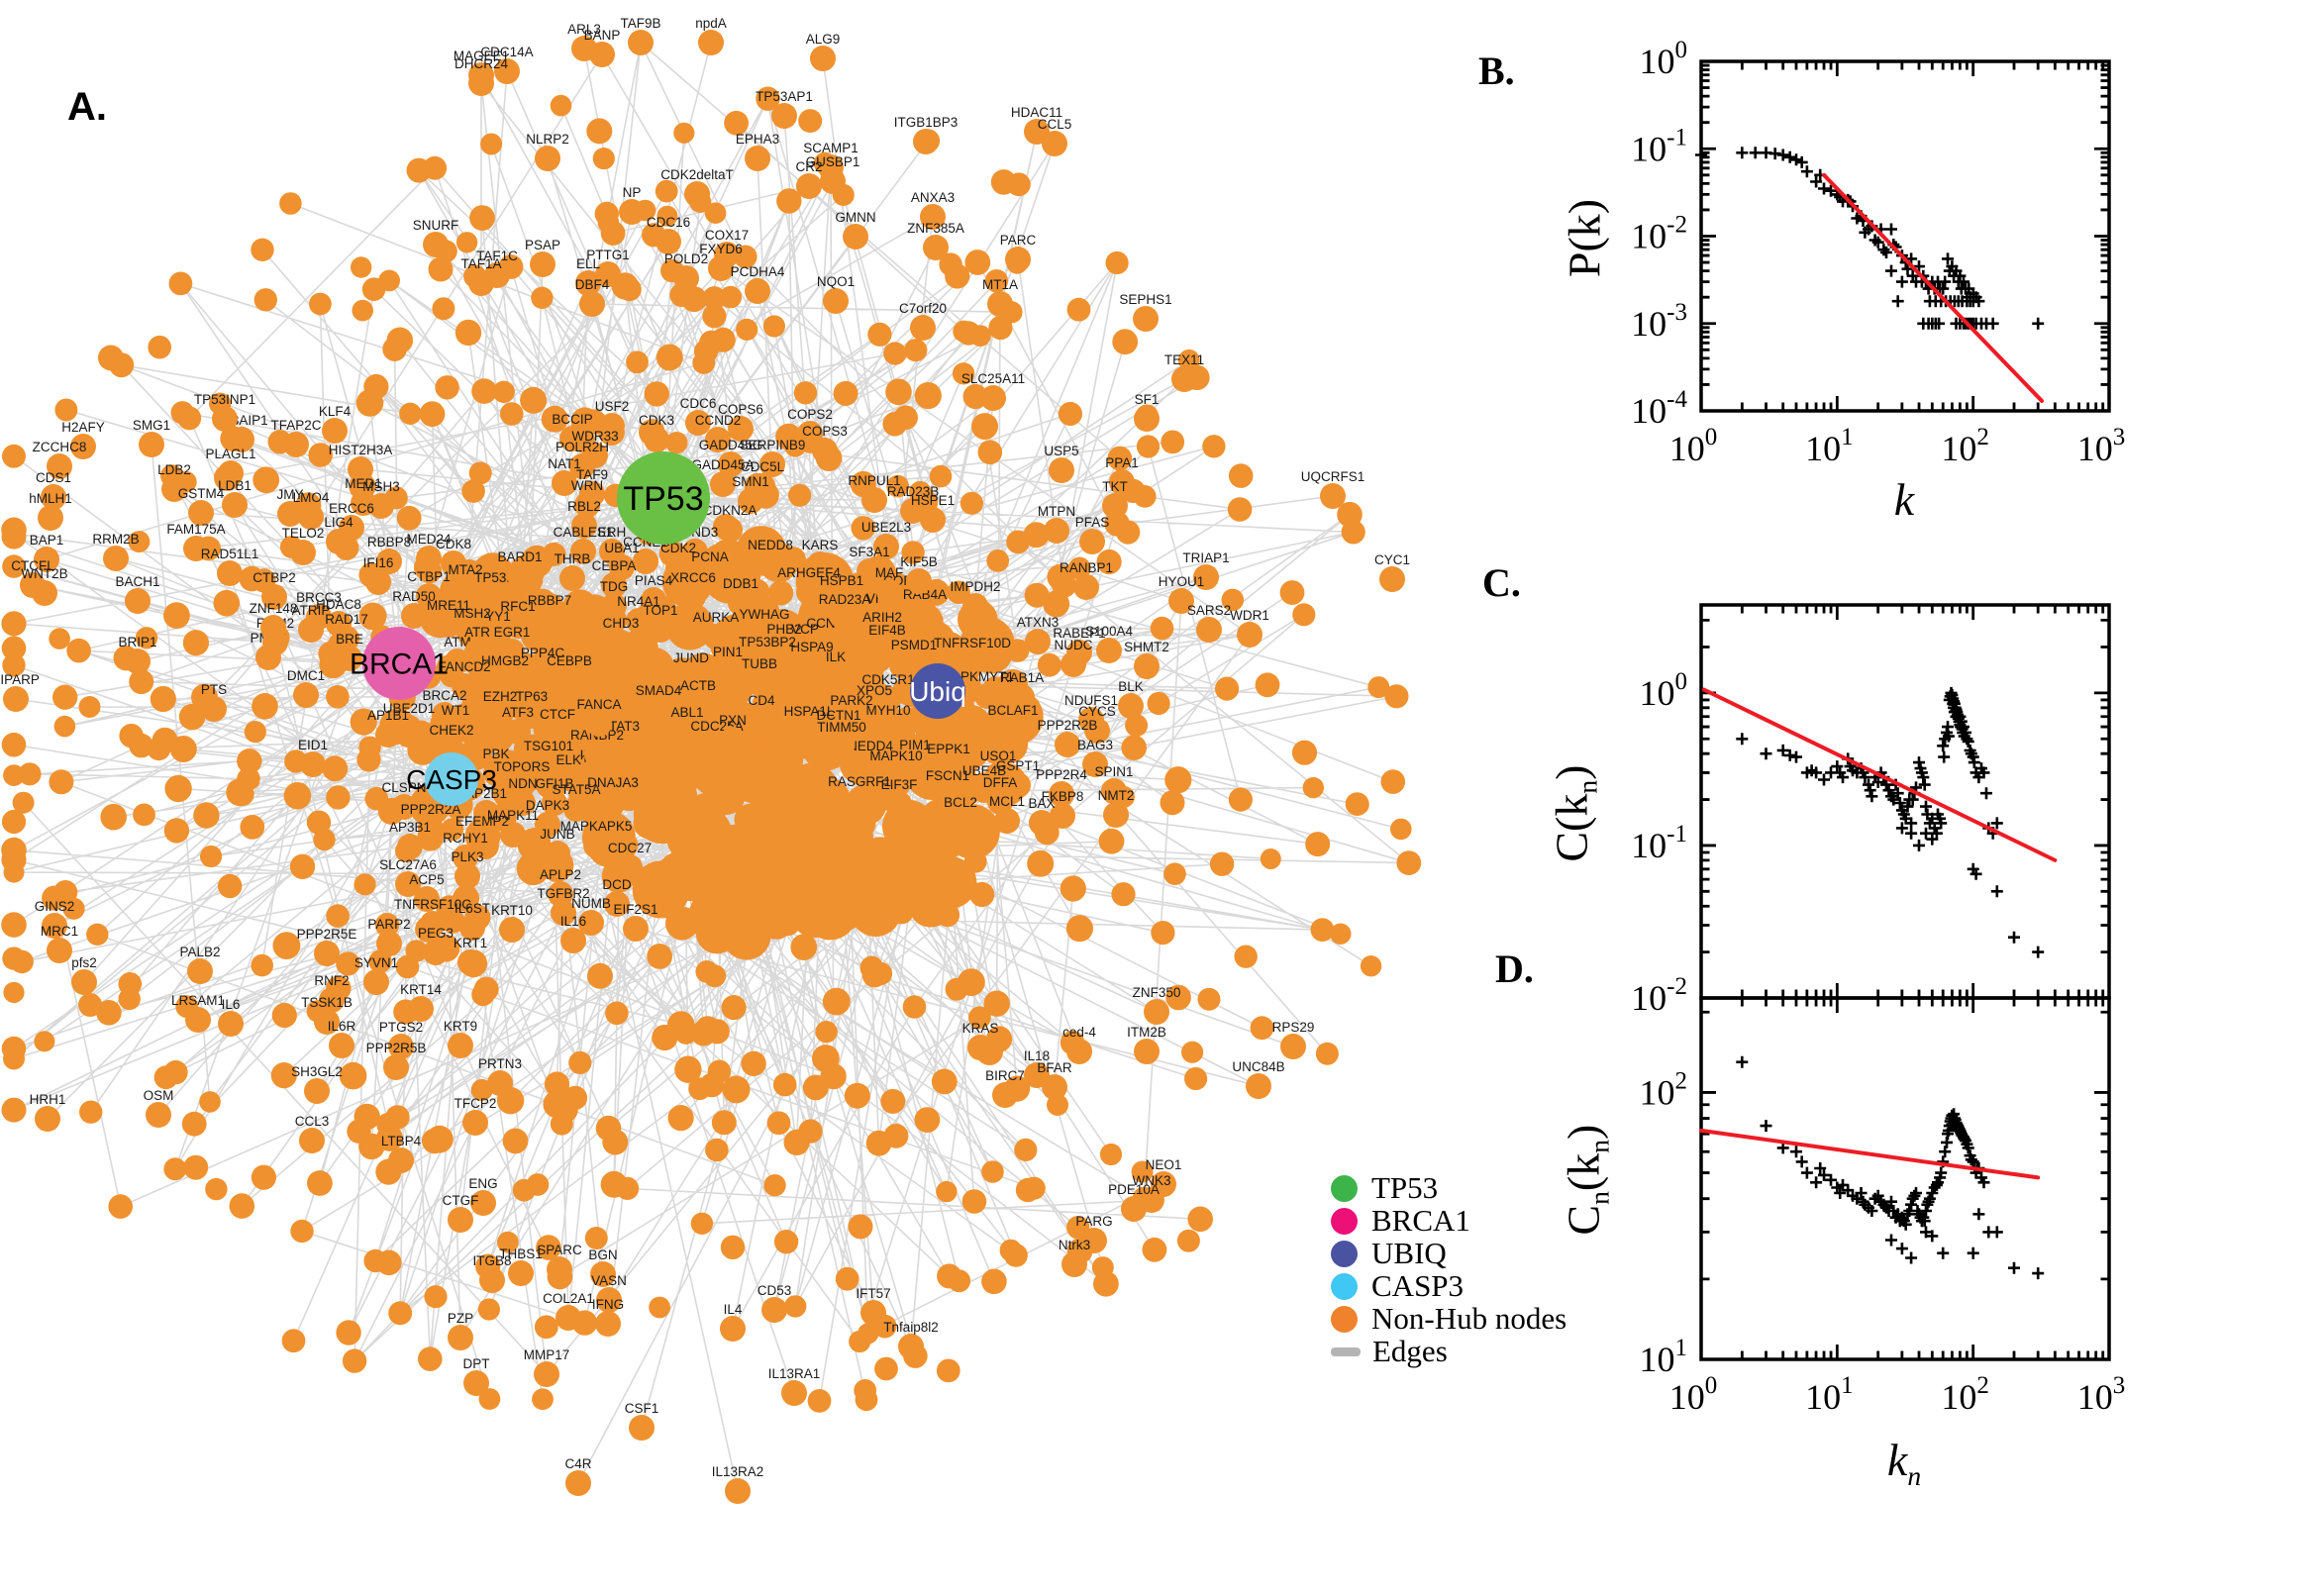 The width and height of the screenshot is (2323, 1596). What do you see at coordinates (1007, 801) in the screenshot?
I see `network-node-label: MCL1` at bounding box center [1007, 801].